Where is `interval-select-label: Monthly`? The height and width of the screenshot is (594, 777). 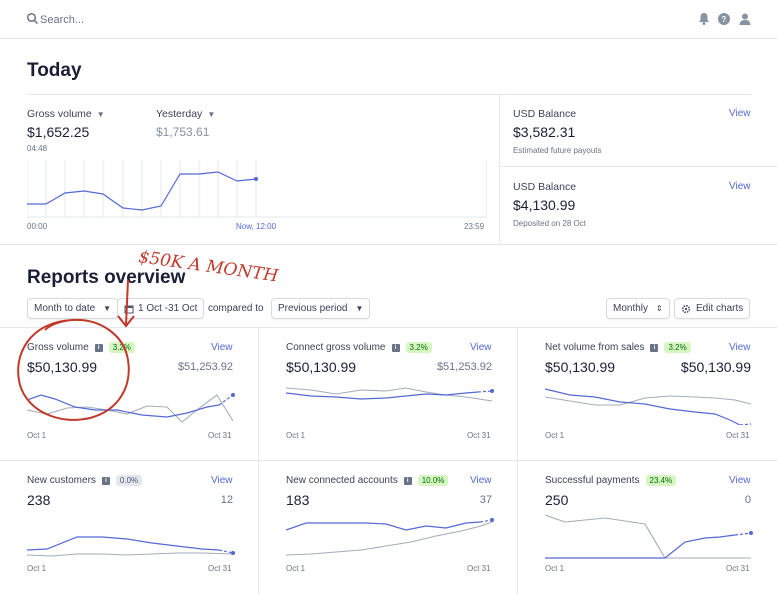
interval-select-label: Monthly is located at coordinates (631, 308).